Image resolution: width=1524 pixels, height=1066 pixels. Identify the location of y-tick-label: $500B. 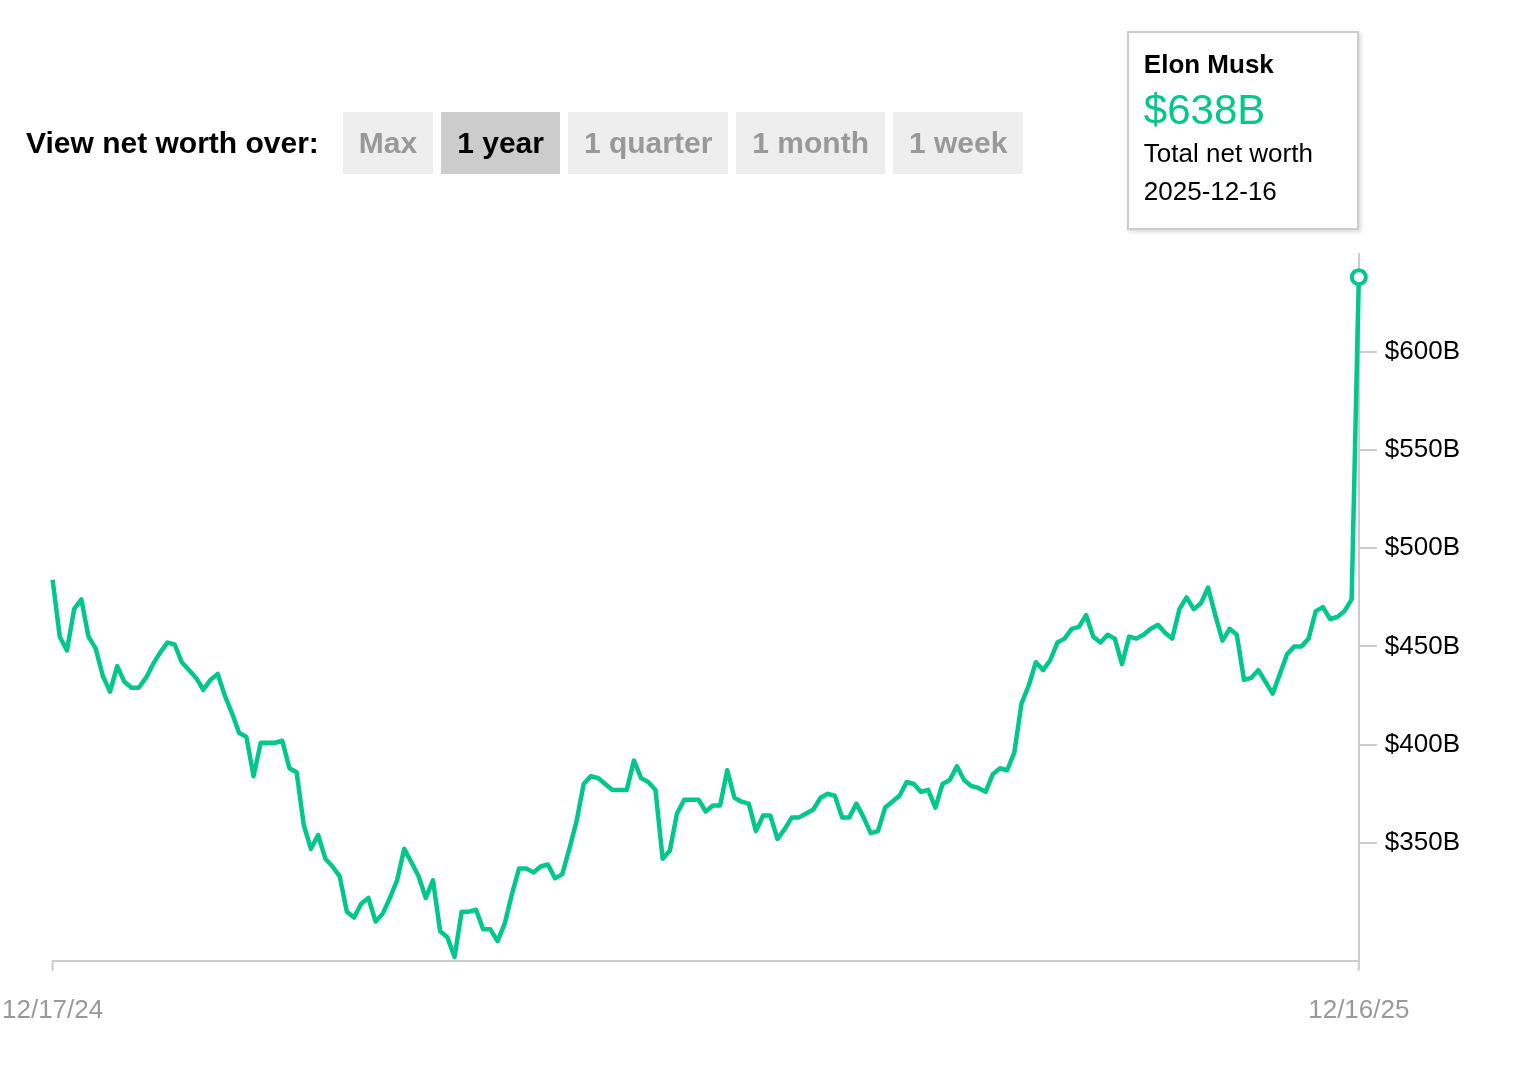
(1422, 546).